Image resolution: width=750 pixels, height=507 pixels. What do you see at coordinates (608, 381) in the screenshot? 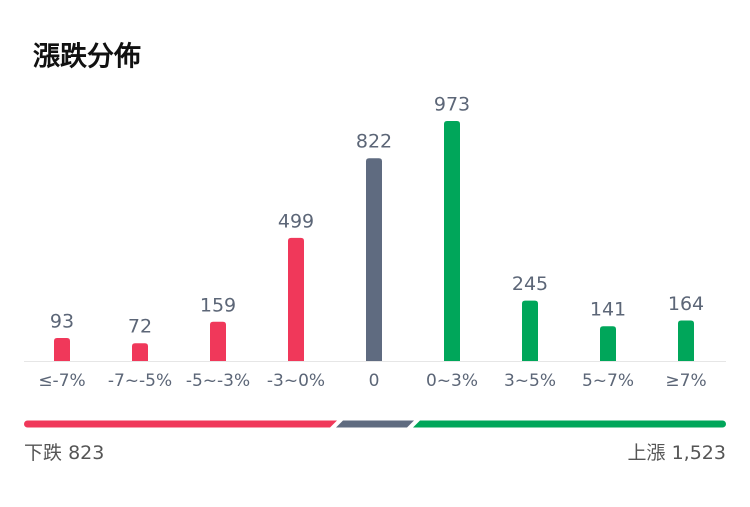
I see `x-tick-label: 5~7%` at bounding box center [608, 381].